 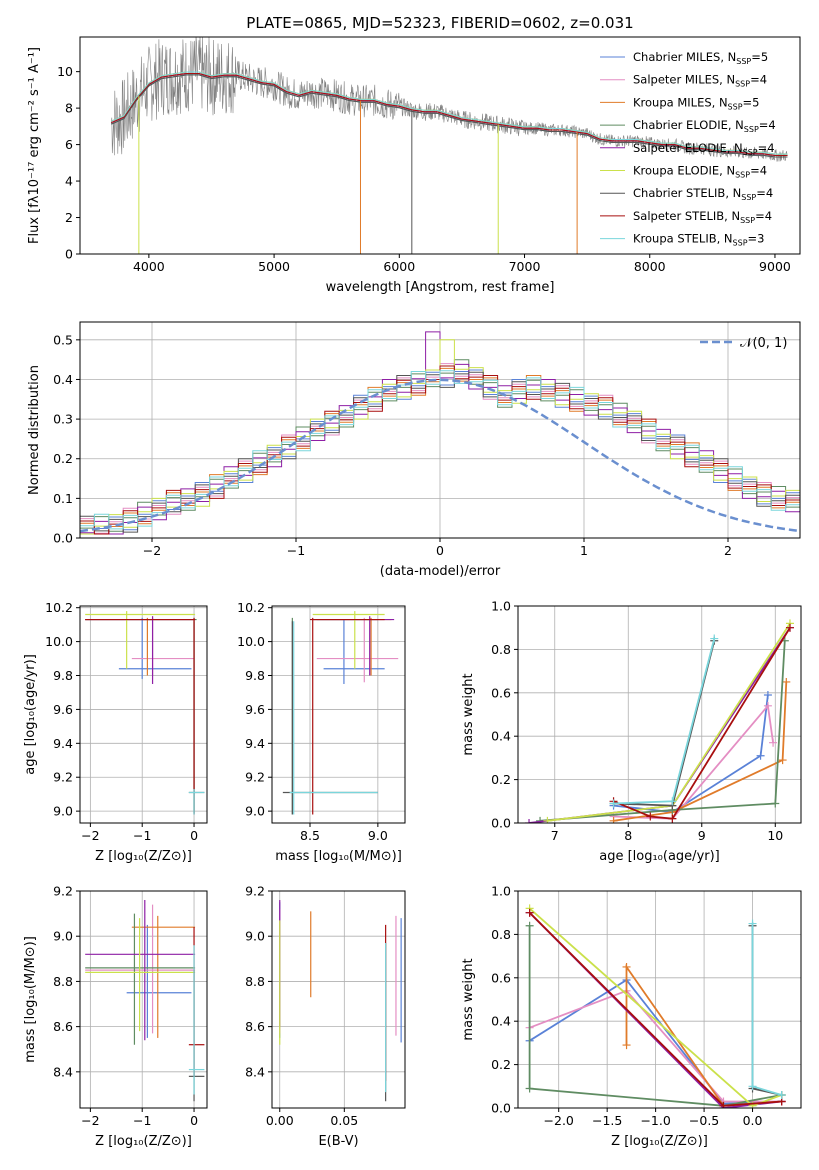 I want to click on legend-label-name: Kroupa MILES, N, so click(x=680, y=102).